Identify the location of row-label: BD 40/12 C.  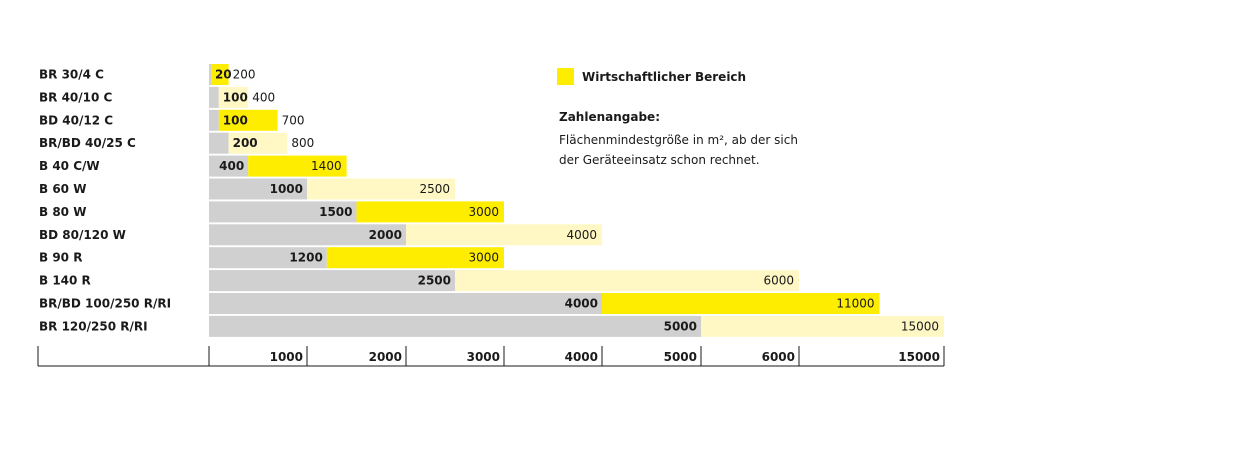
(76, 120).